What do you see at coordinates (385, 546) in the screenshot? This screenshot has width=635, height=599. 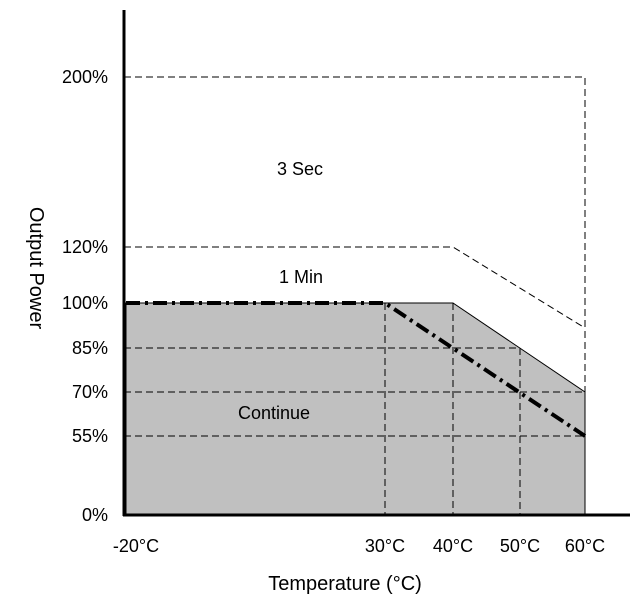 I see `x-tick-label-30: 30°C` at bounding box center [385, 546].